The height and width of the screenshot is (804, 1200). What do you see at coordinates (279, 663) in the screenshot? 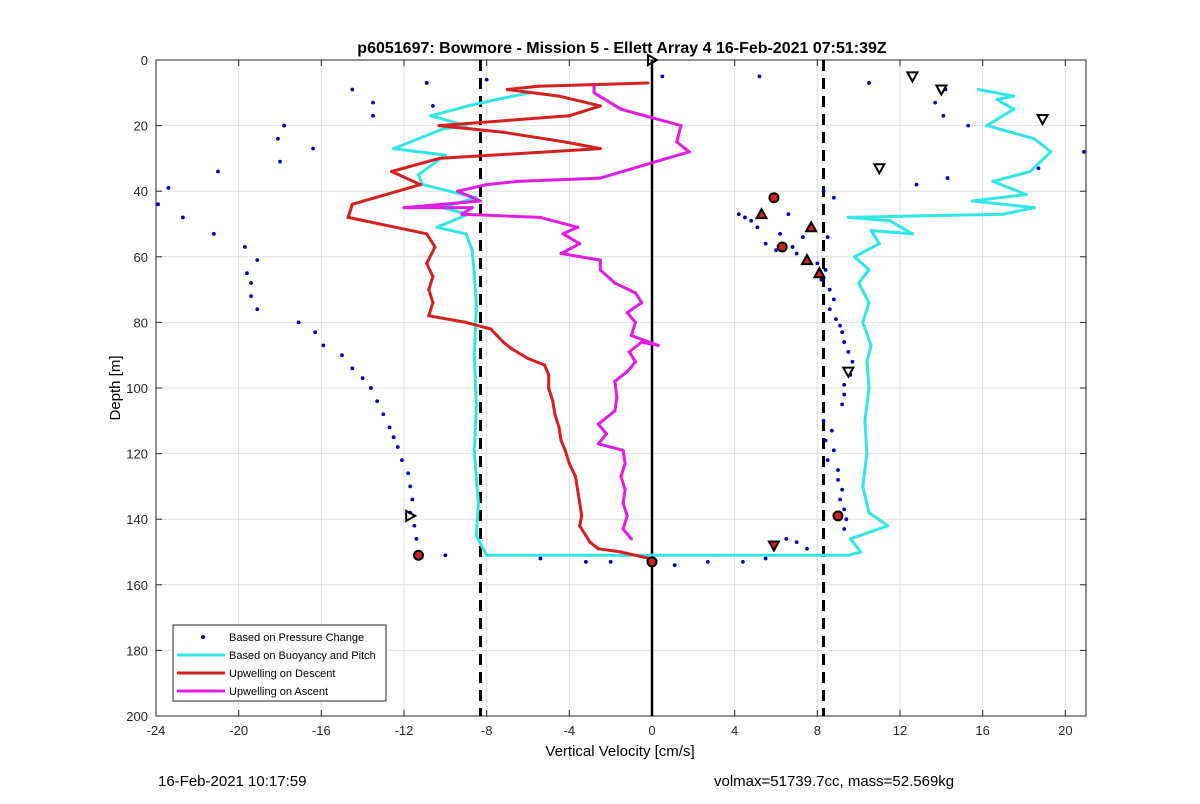
I see `legend-box` at bounding box center [279, 663].